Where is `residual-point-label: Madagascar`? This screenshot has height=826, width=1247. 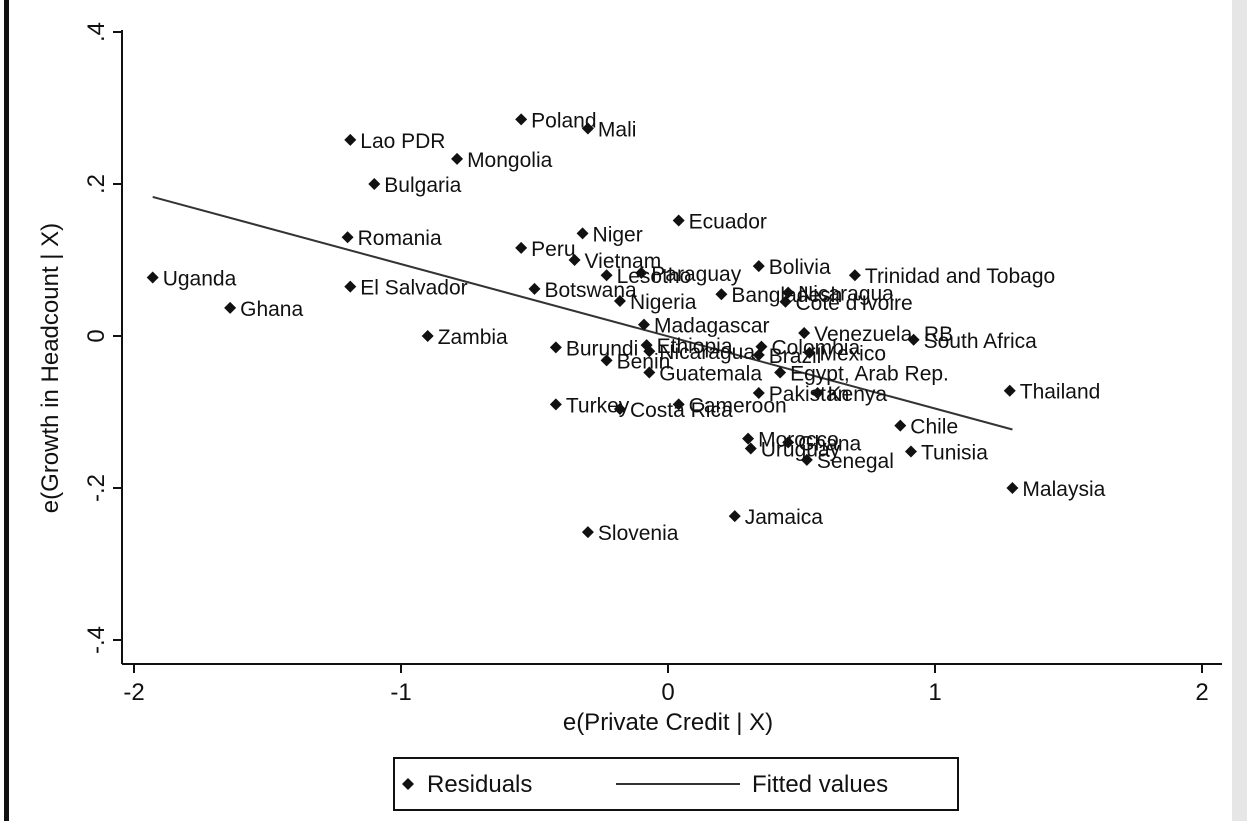
residual-point-label: Madagascar is located at coordinates (712, 326).